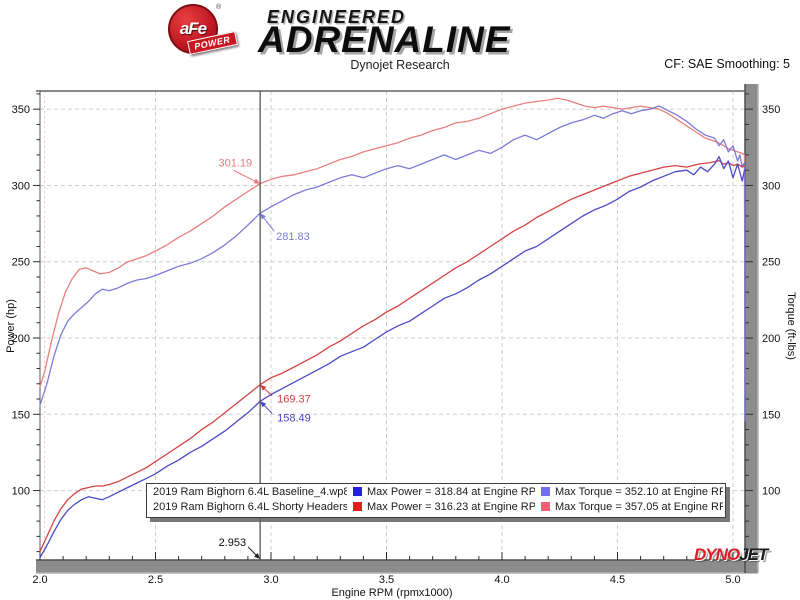  I want to click on svg-text: 5.0, so click(732, 580).